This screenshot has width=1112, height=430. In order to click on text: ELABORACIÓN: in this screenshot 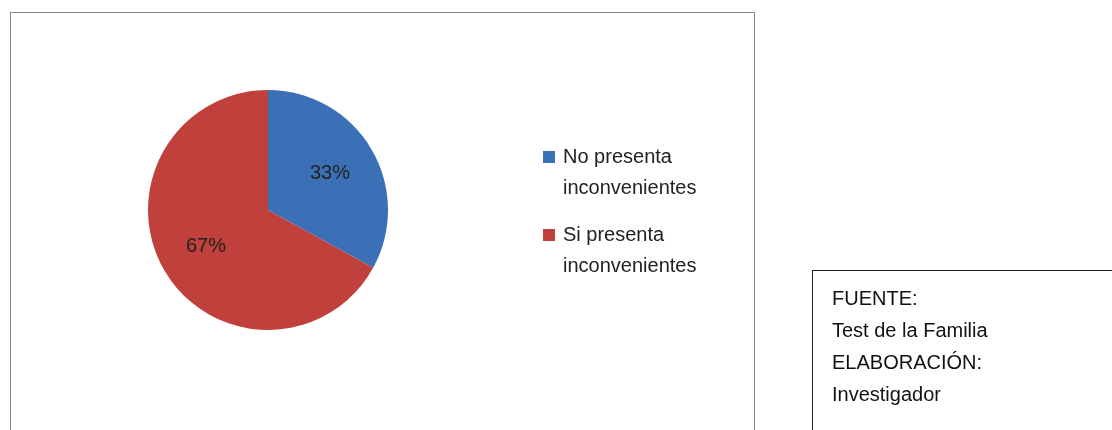, I will do `click(907, 362)`.